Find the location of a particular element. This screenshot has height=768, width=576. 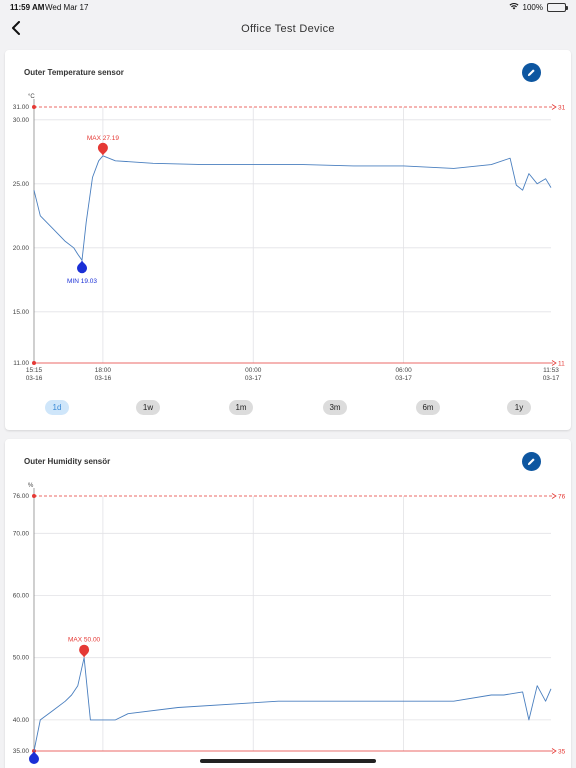

status-bar: 11:59 AM Wed Mar 17 100% is located at coordinates (288, 7).